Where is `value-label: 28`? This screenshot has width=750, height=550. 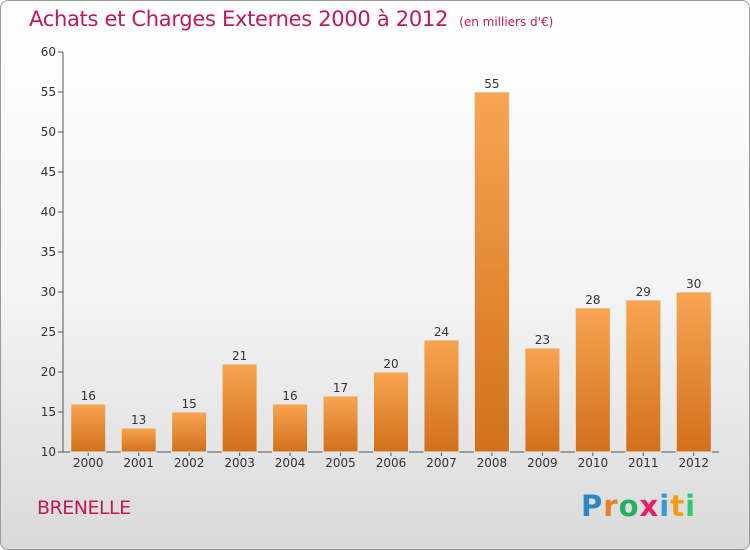
value-label: 28 is located at coordinates (592, 300).